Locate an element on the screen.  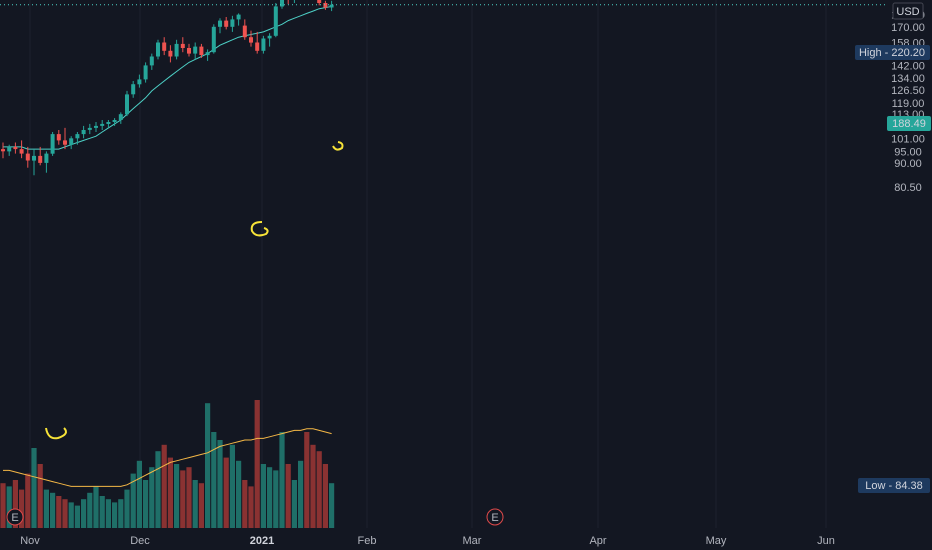
currency-label: USD is located at coordinates (907, 12).